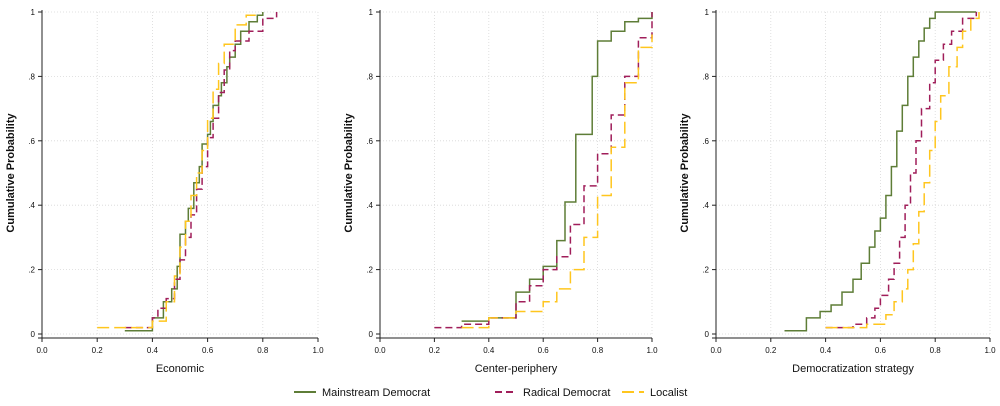 The height and width of the screenshot is (406, 1000). Describe the element at coordinates (376, 393) in the screenshot. I see `legend-label: Mainstream Democrat` at that location.